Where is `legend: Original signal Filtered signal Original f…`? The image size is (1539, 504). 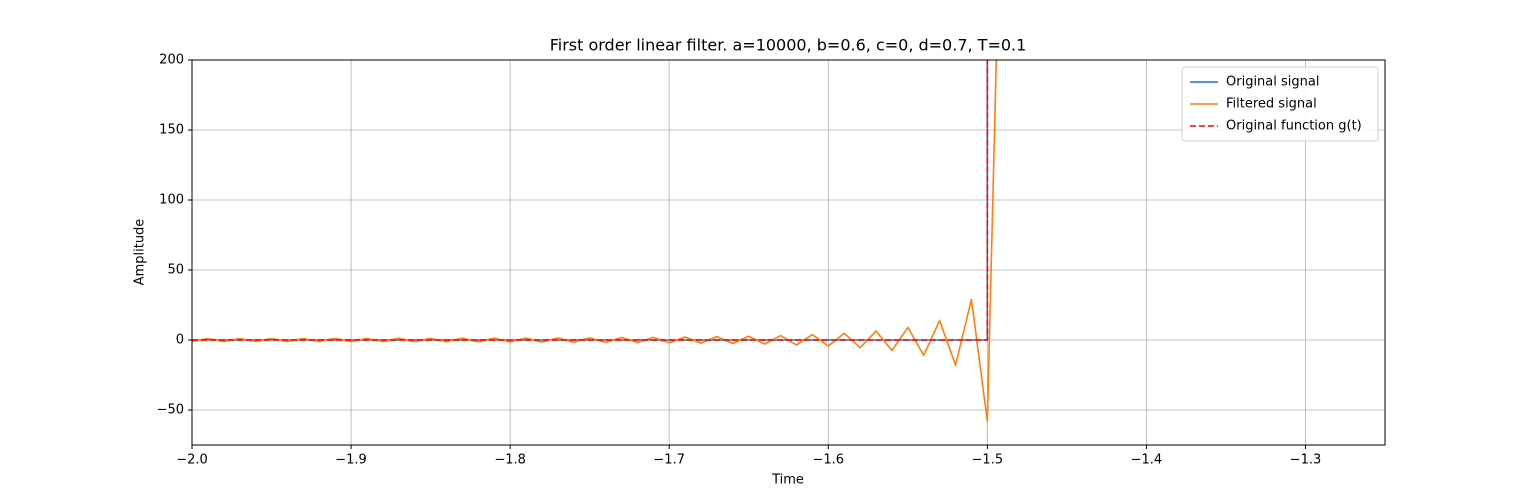
legend: Original signal Filtered signal Original f… is located at coordinates (1280, 104).